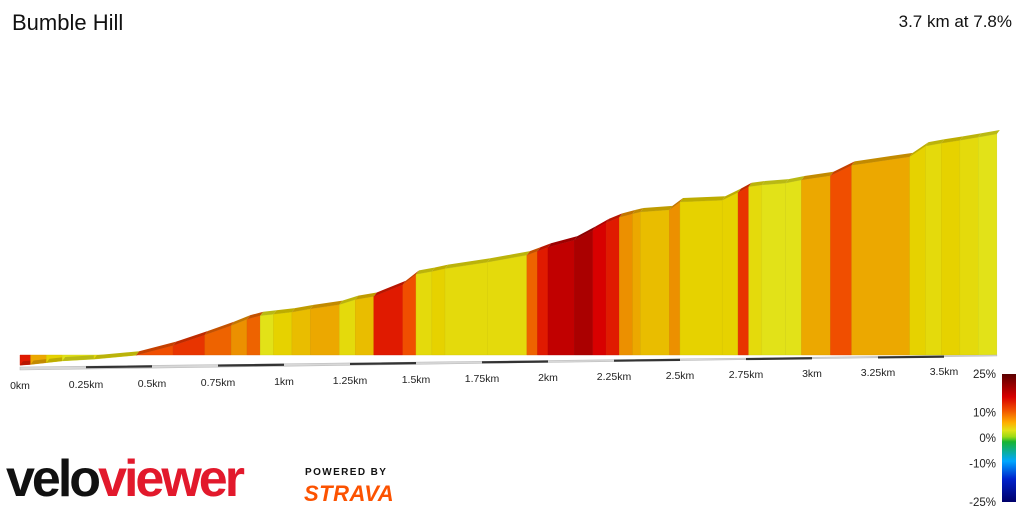 The image size is (1024, 517). What do you see at coordinates (984, 413) in the screenshot?
I see `legend-label: 10%` at bounding box center [984, 413].